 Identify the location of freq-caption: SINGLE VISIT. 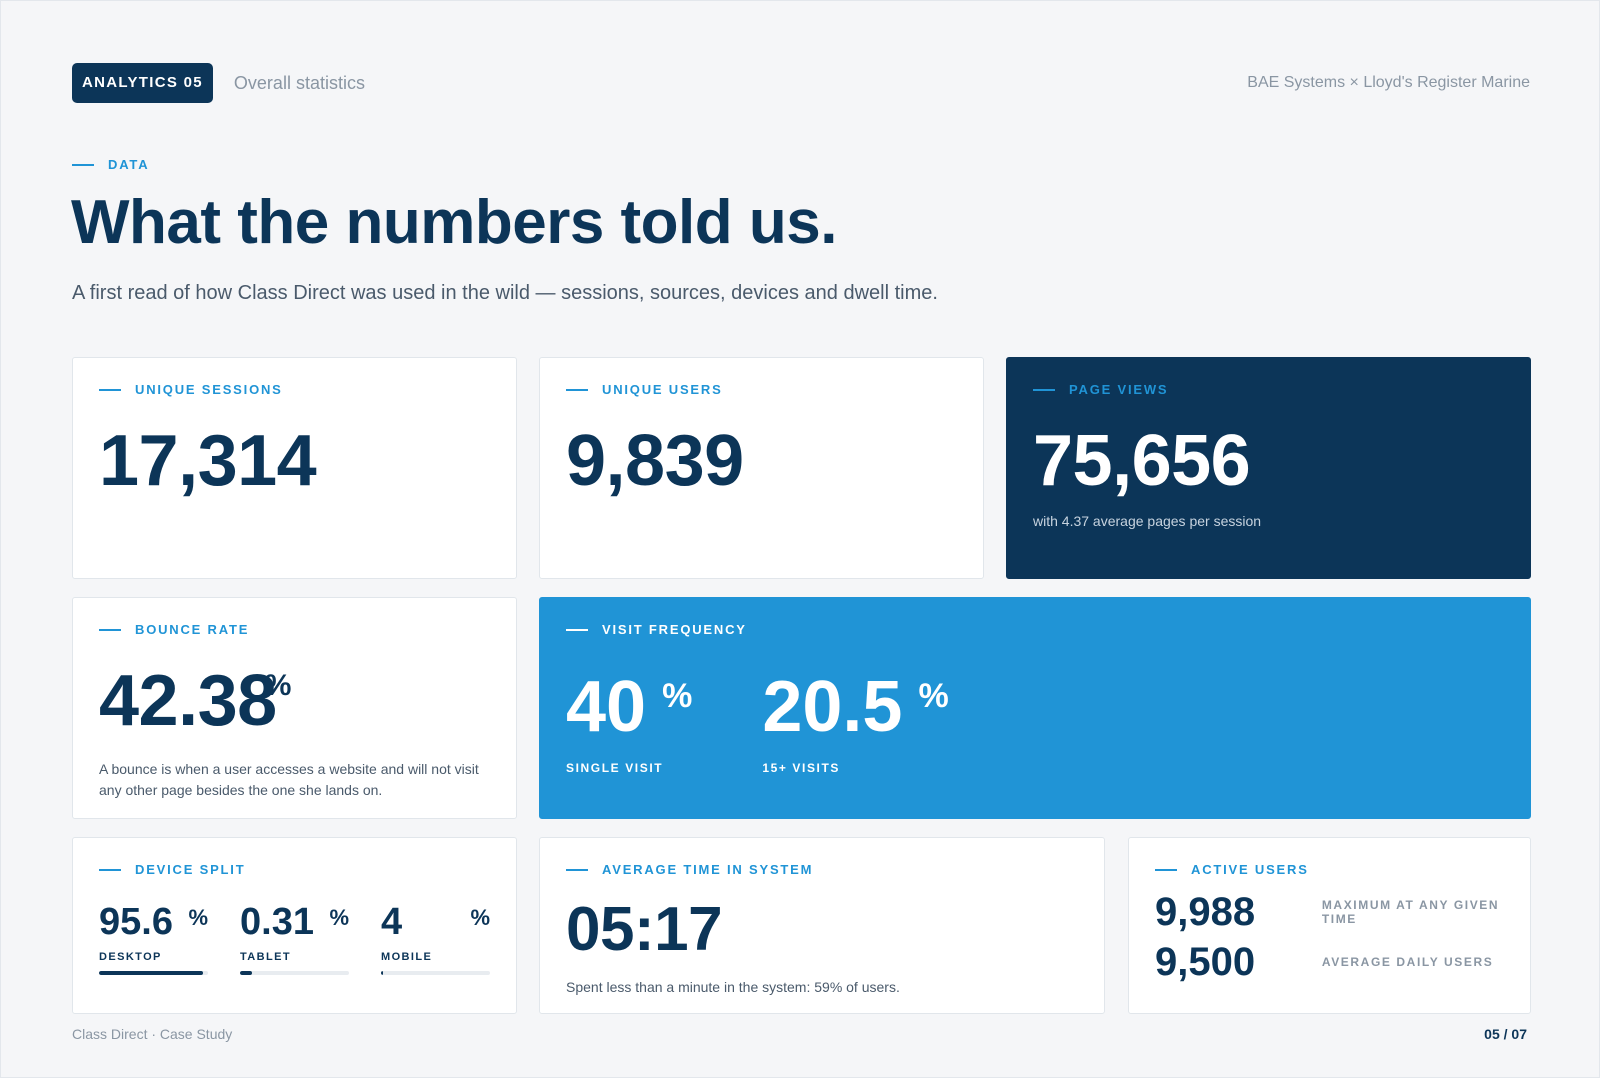
(615, 768).